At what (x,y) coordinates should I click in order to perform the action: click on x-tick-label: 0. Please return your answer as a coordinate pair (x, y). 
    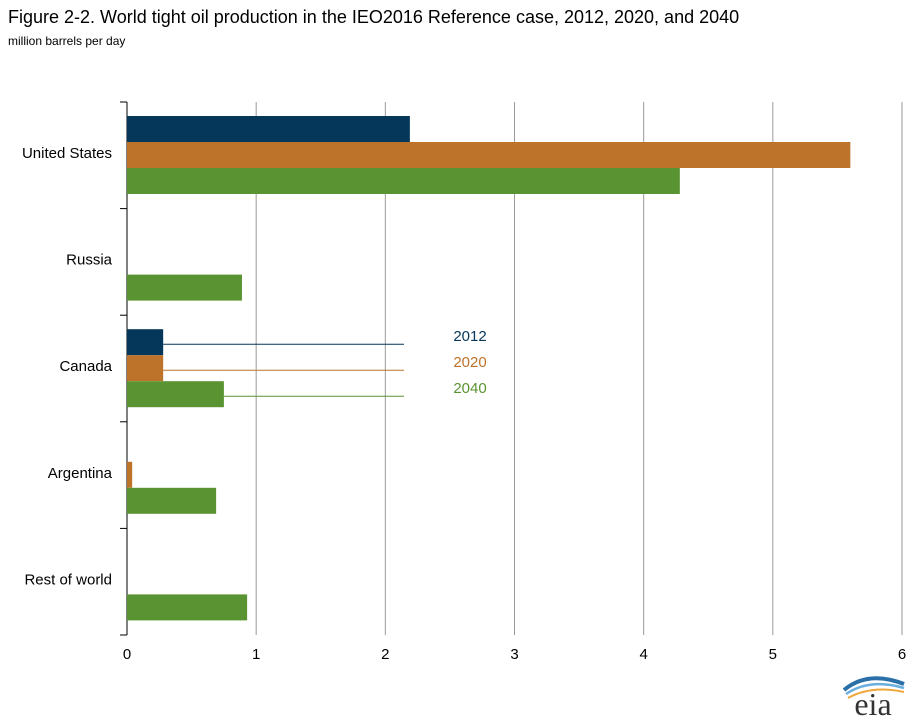
    Looking at the image, I should click on (127, 654).